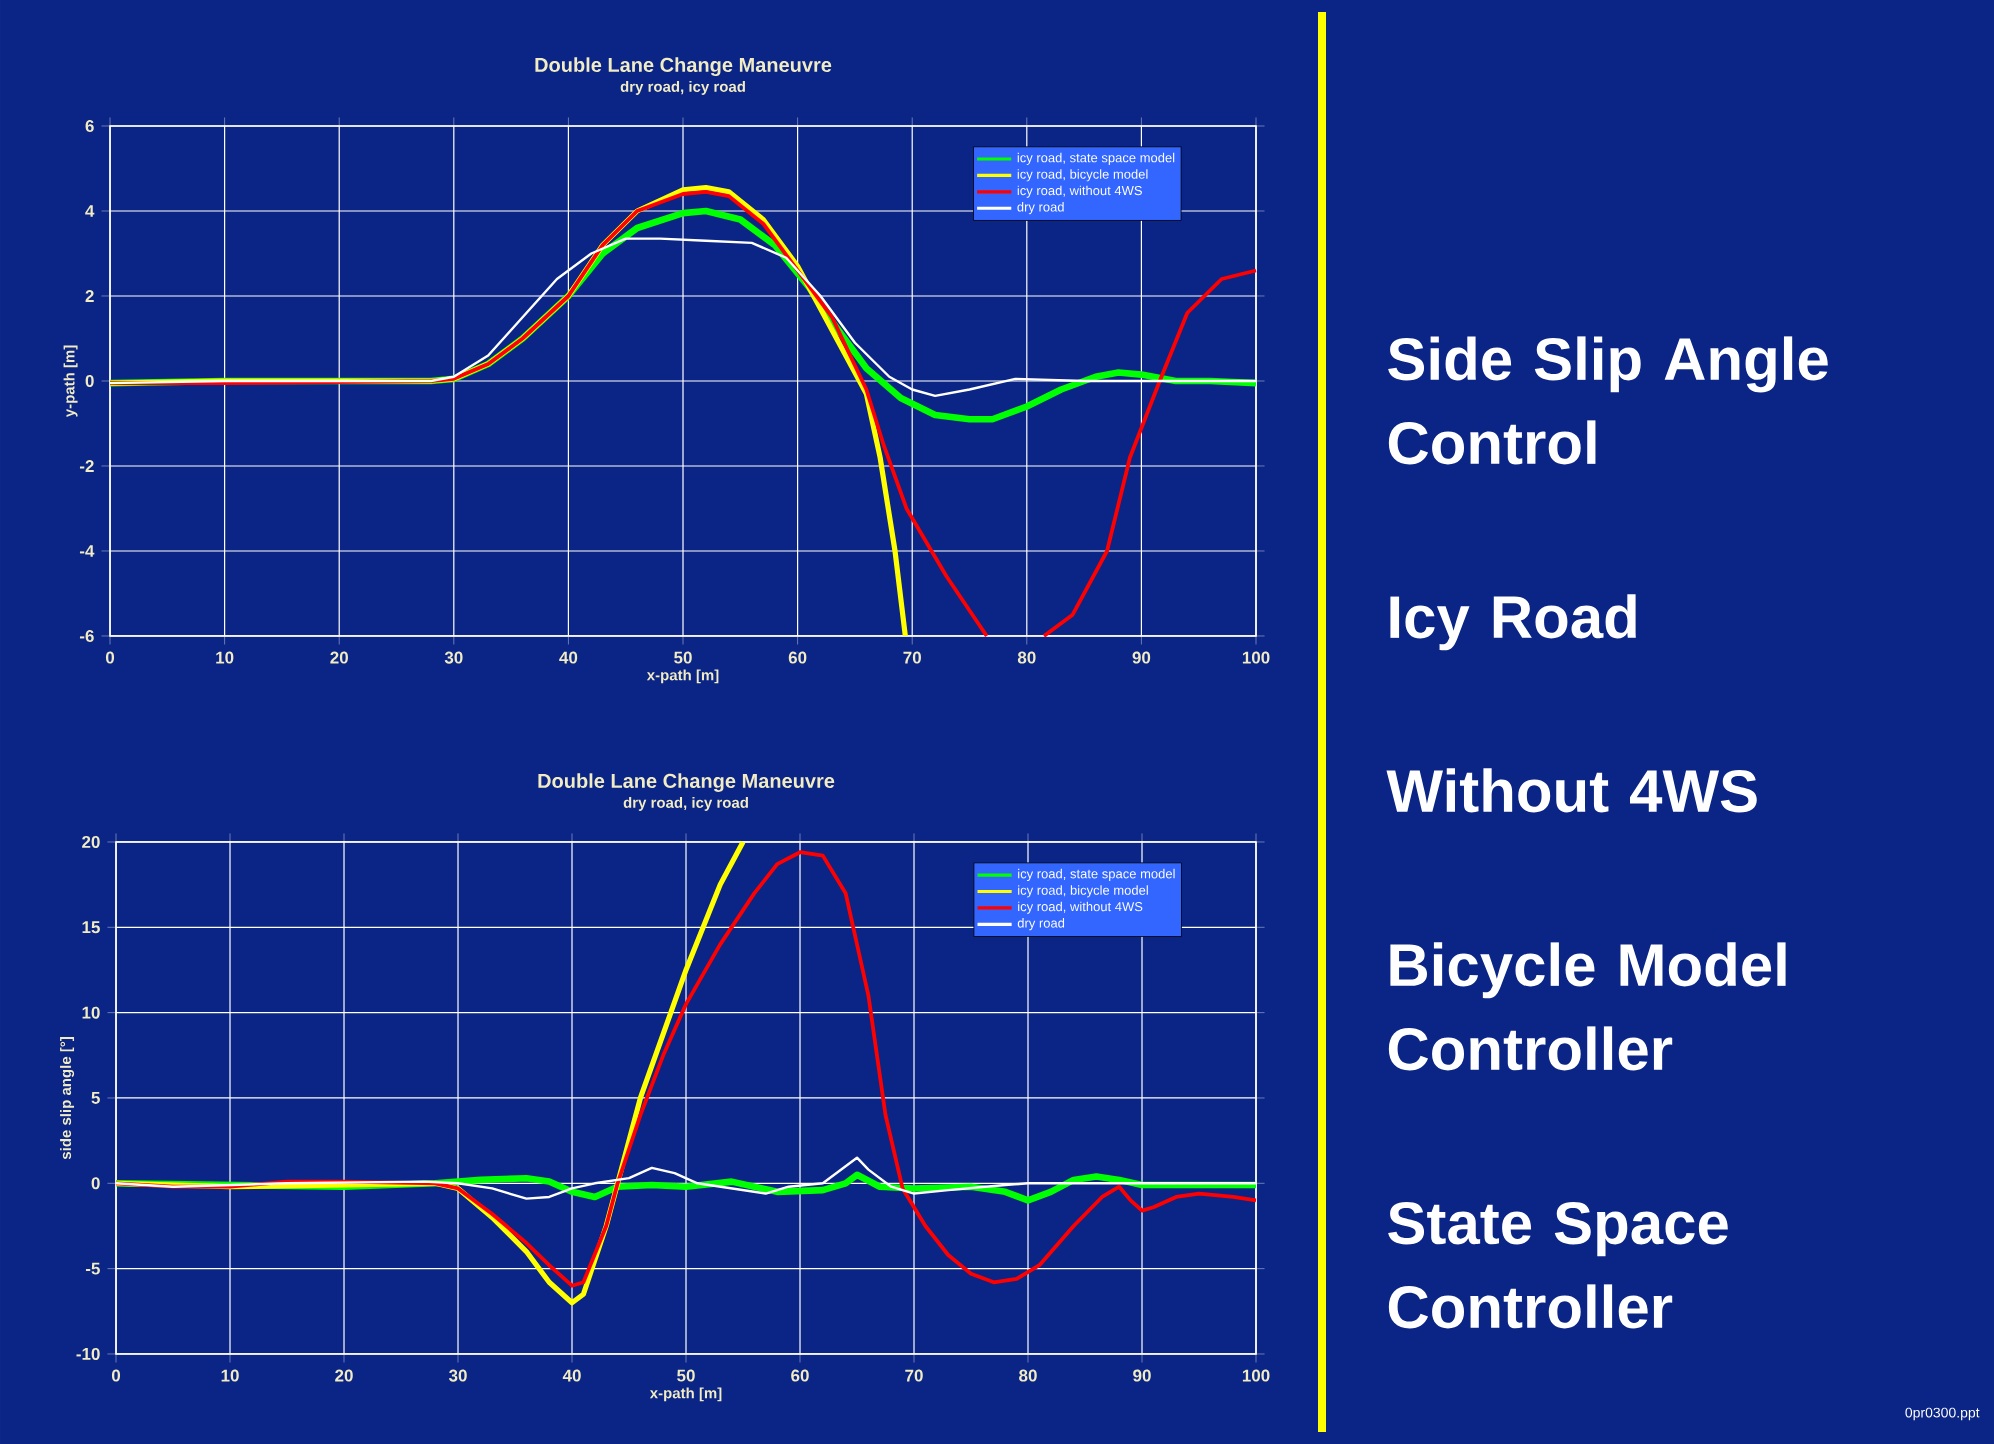  I want to click on y-tick-label: 5, so click(95, 1098).